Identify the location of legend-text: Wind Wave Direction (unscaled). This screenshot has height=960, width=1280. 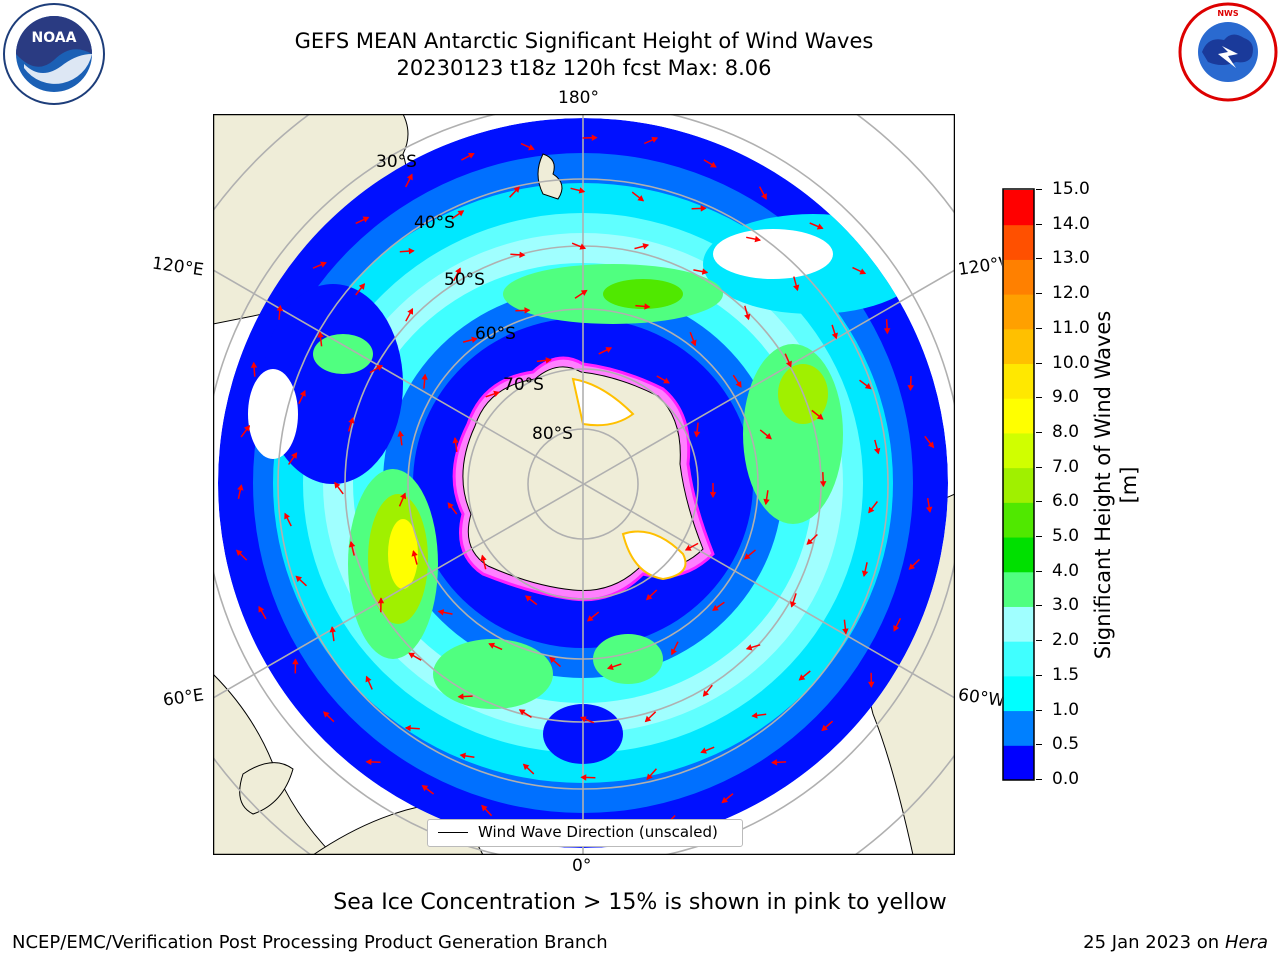
(598, 832).